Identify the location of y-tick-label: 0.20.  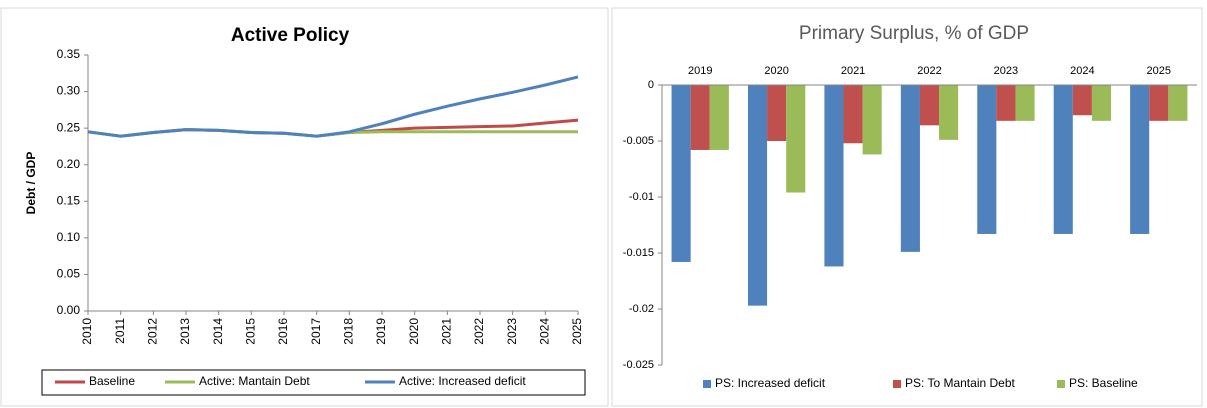
(69, 164).